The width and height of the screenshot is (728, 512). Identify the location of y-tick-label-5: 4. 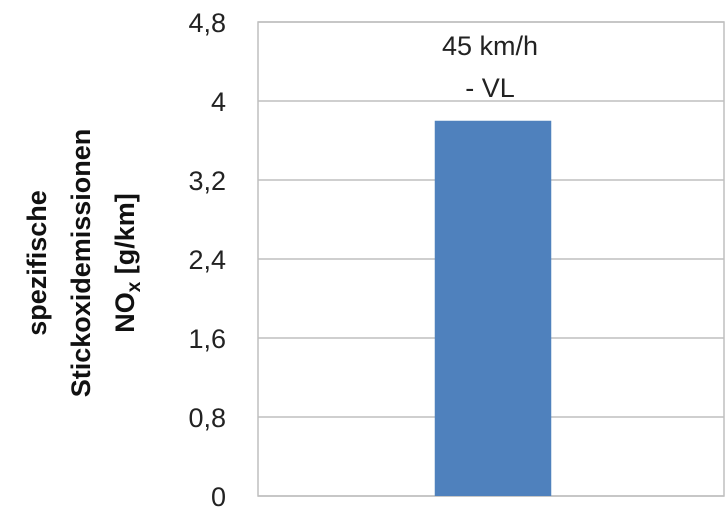
(218, 102).